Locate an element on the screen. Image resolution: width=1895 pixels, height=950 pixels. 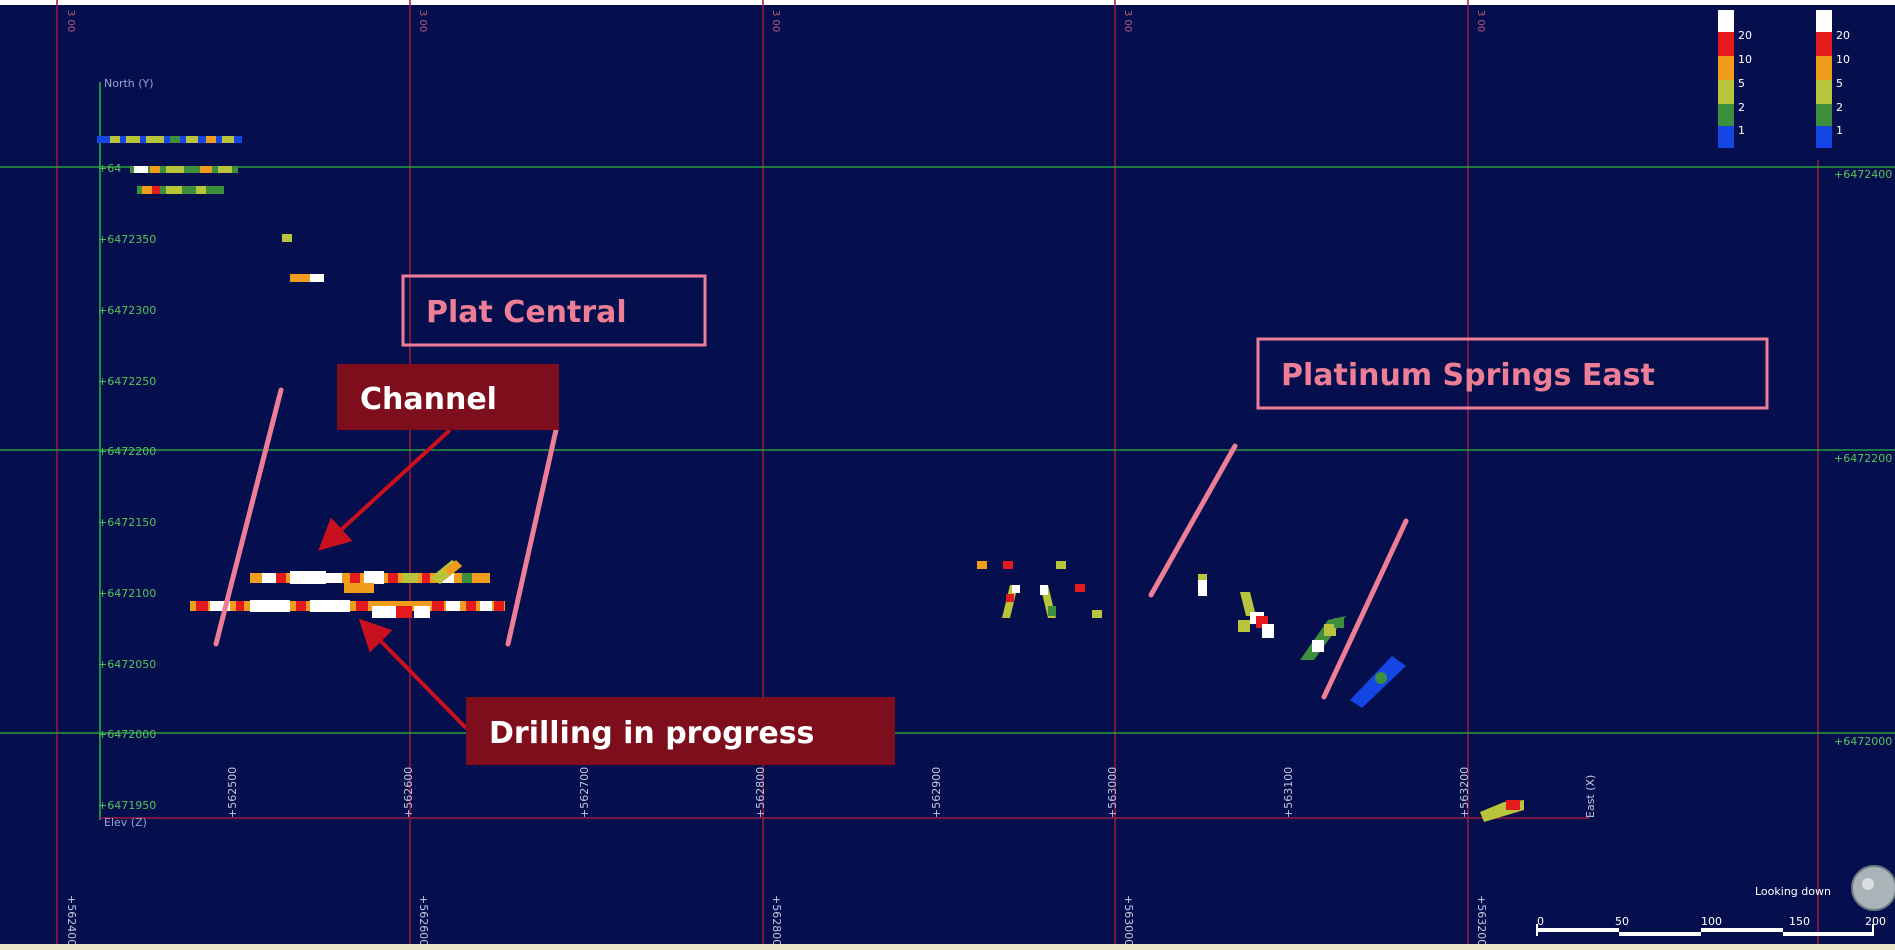
easting-tick: +563100 is located at coordinates (1288, 792).